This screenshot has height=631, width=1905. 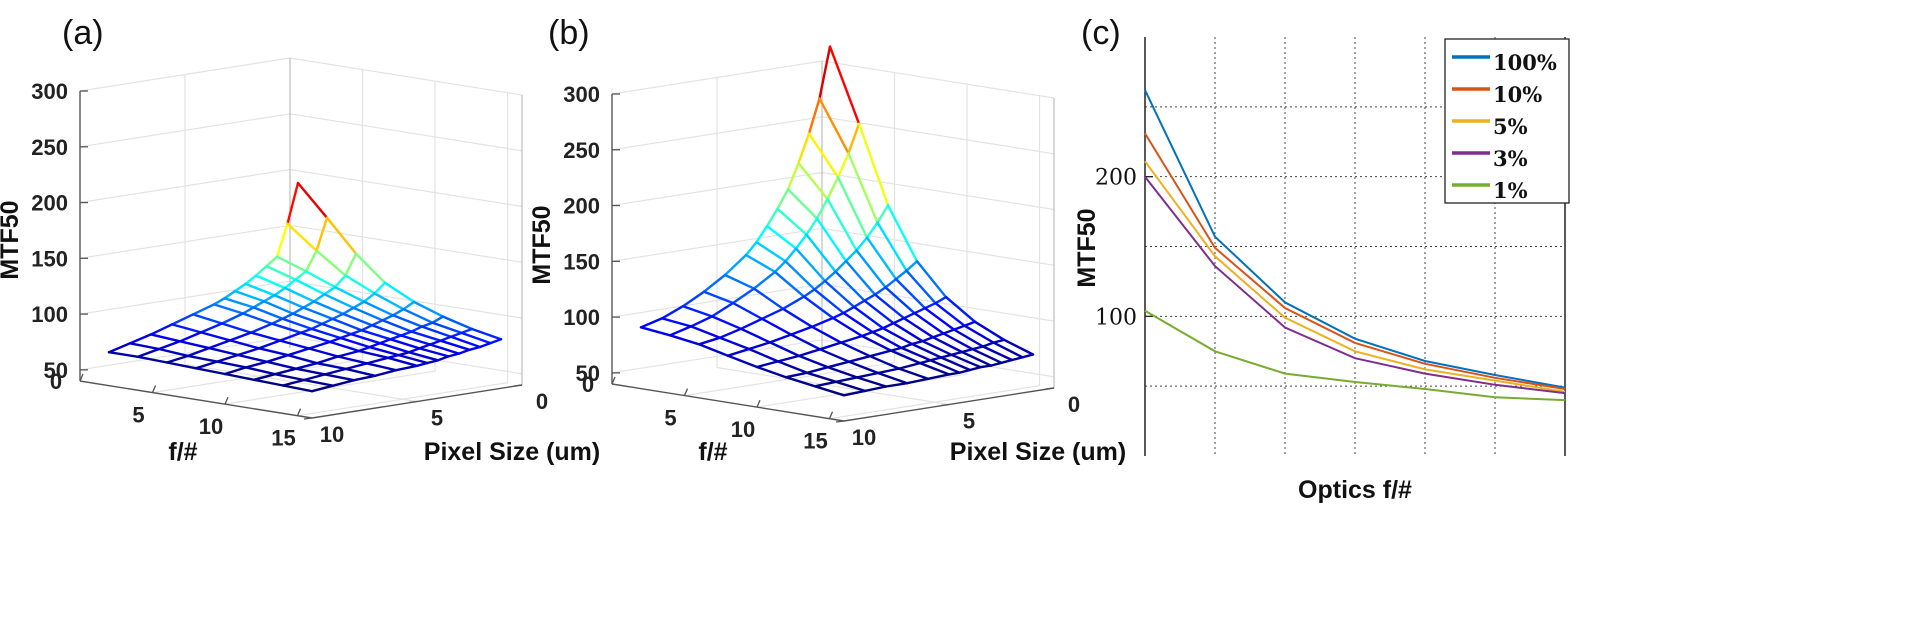 What do you see at coordinates (512, 452) in the screenshot?
I see `p-axis-label: Pixel Size (um)` at bounding box center [512, 452].